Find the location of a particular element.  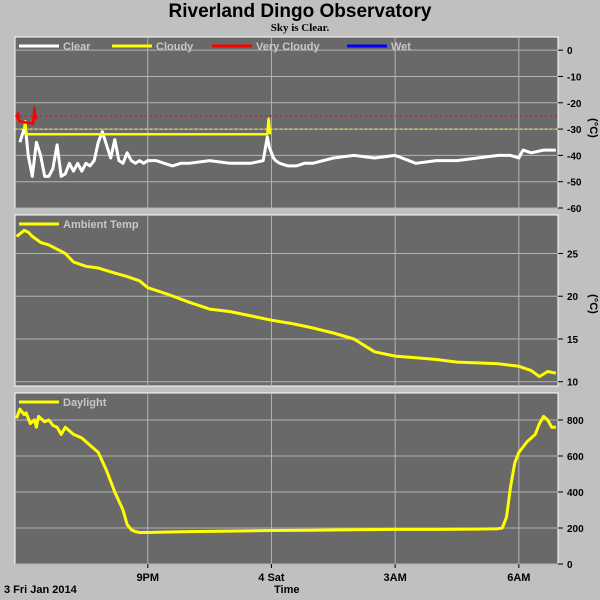

sky-ytick-label-0: 0 is located at coordinates (570, 51).